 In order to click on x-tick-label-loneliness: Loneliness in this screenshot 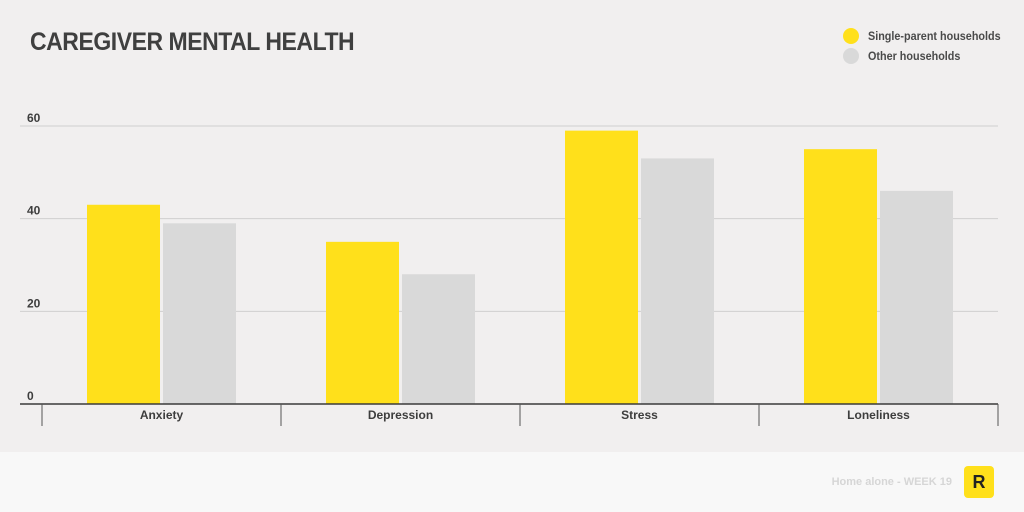, I will do `click(878, 415)`.